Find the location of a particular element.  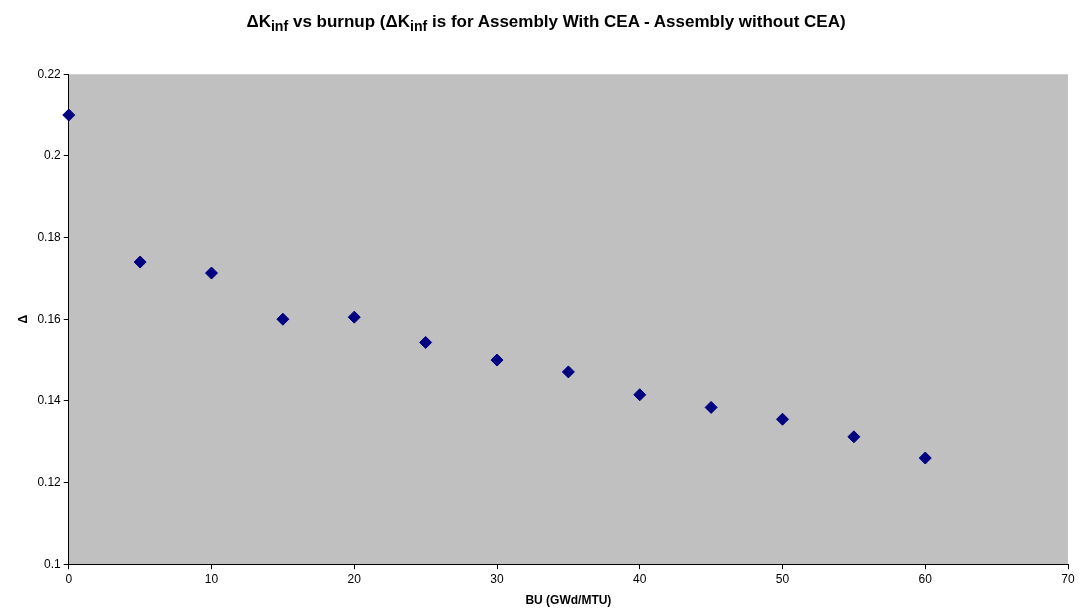

x-tick-label: 20 is located at coordinates (354, 578).